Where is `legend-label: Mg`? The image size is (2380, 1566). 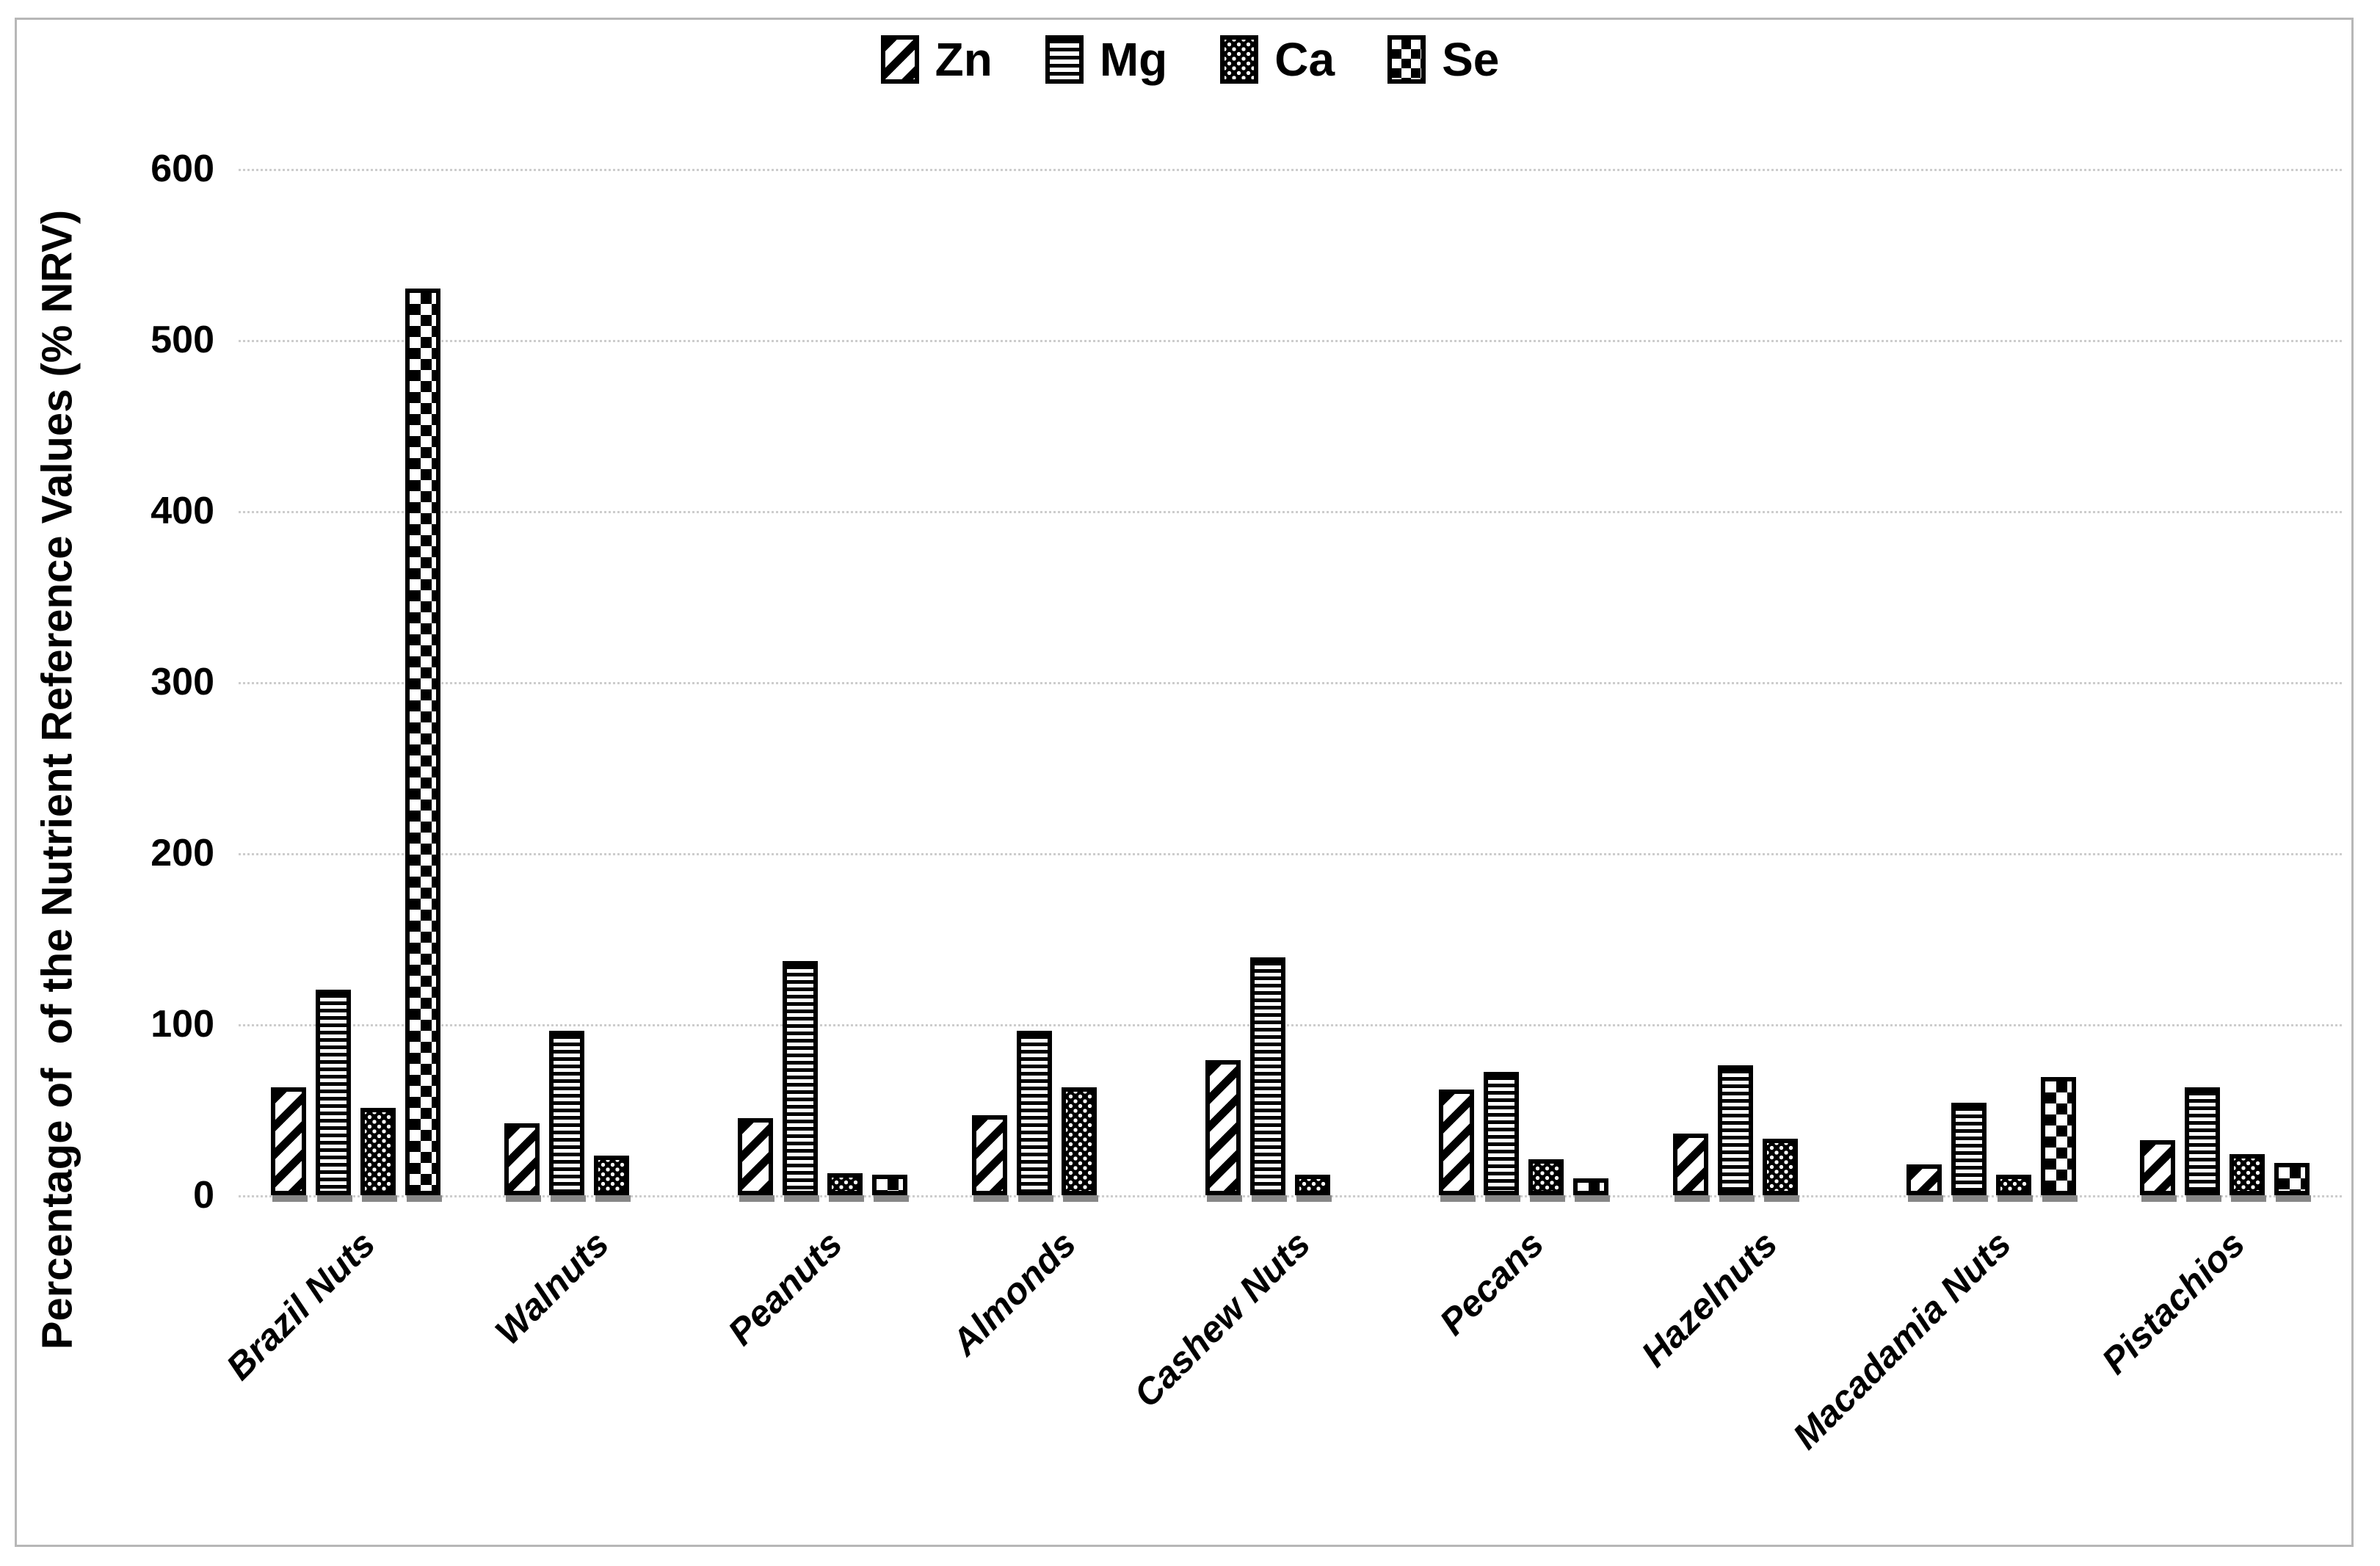
legend-label: Mg is located at coordinates (1133, 59).